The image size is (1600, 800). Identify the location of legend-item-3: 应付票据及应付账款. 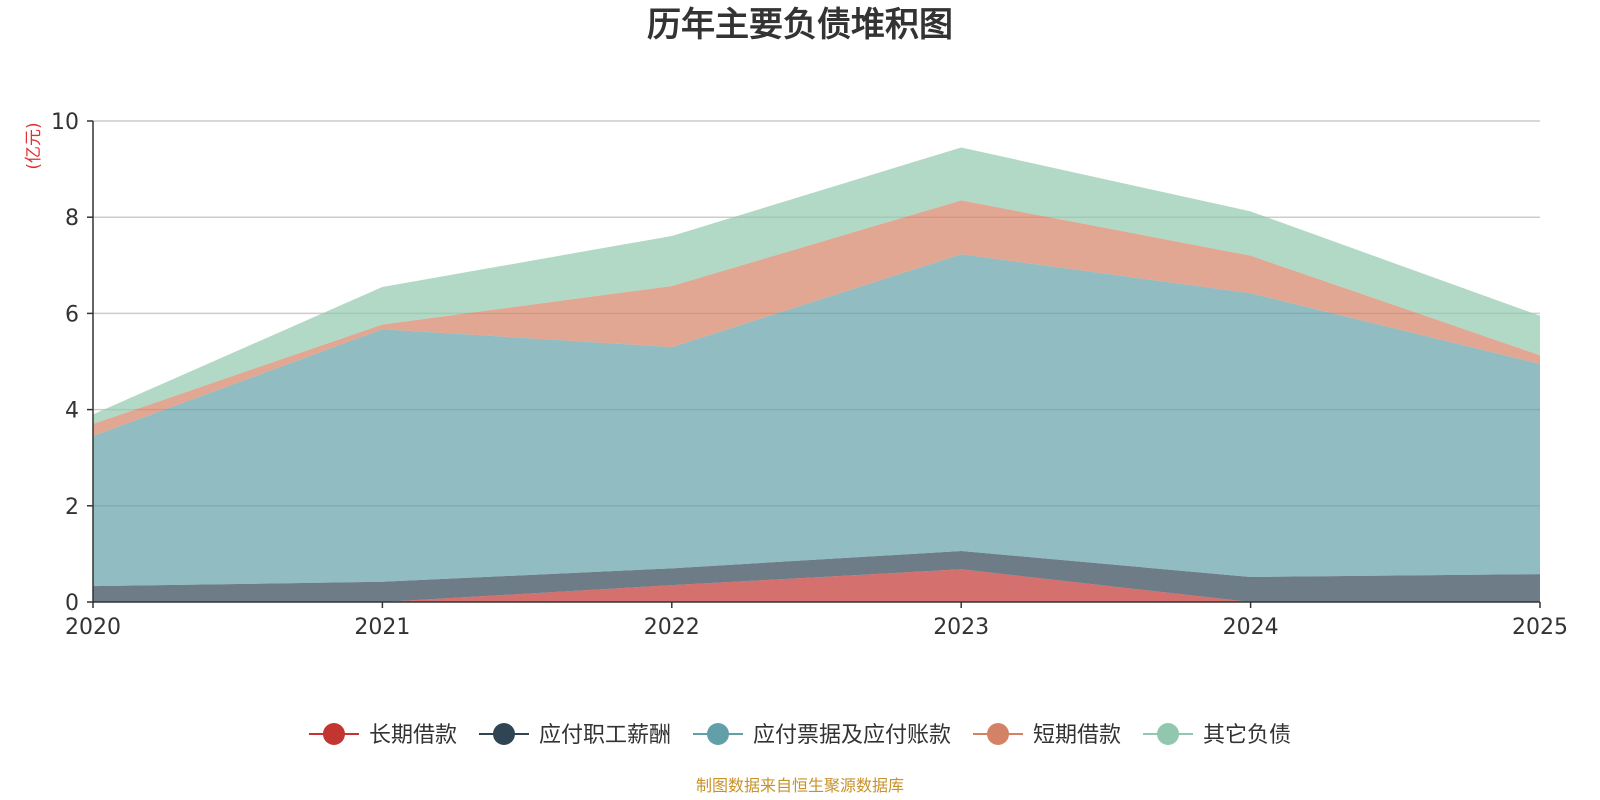
(821, 735).